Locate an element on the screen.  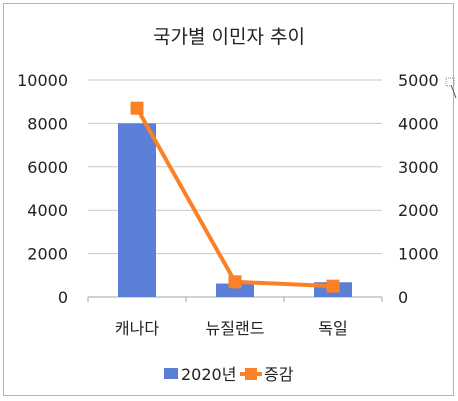
y-right-tick-label: 0 is located at coordinates (403, 297).